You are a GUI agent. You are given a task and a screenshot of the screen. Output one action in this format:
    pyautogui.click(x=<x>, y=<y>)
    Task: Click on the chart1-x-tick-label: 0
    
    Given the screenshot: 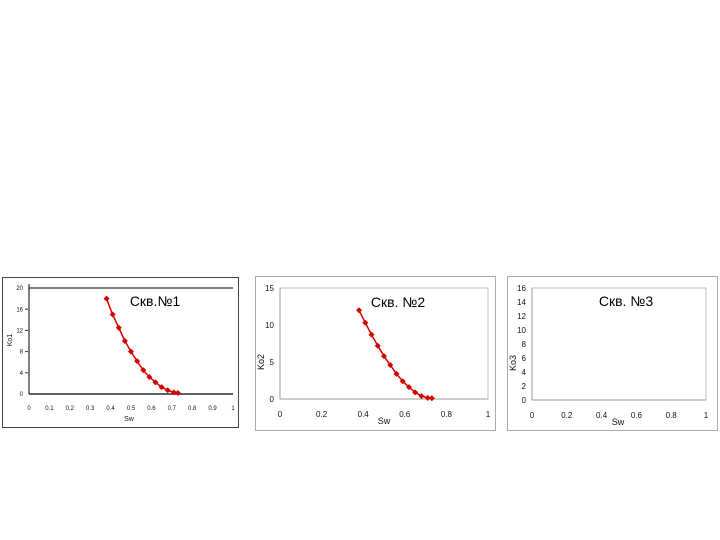 What is the action you would take?
    pyautogui.click(x=29, y=409)
    